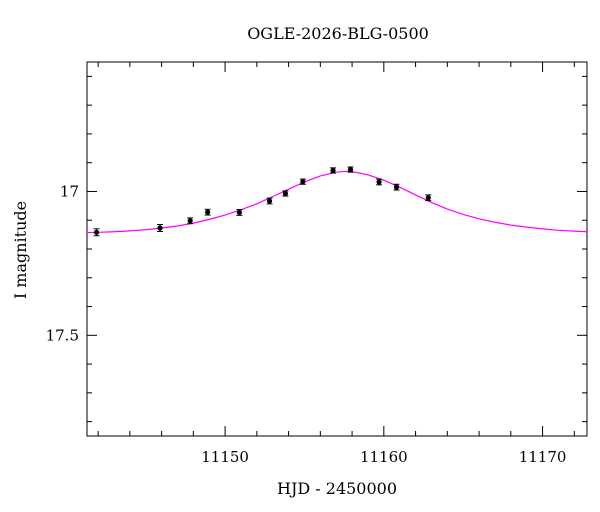 The height and width of the screenshot is (512, 600). Describe the element at coordinates (69, 191) in the screenshot. I see `y-tick-label: 17` at that location.